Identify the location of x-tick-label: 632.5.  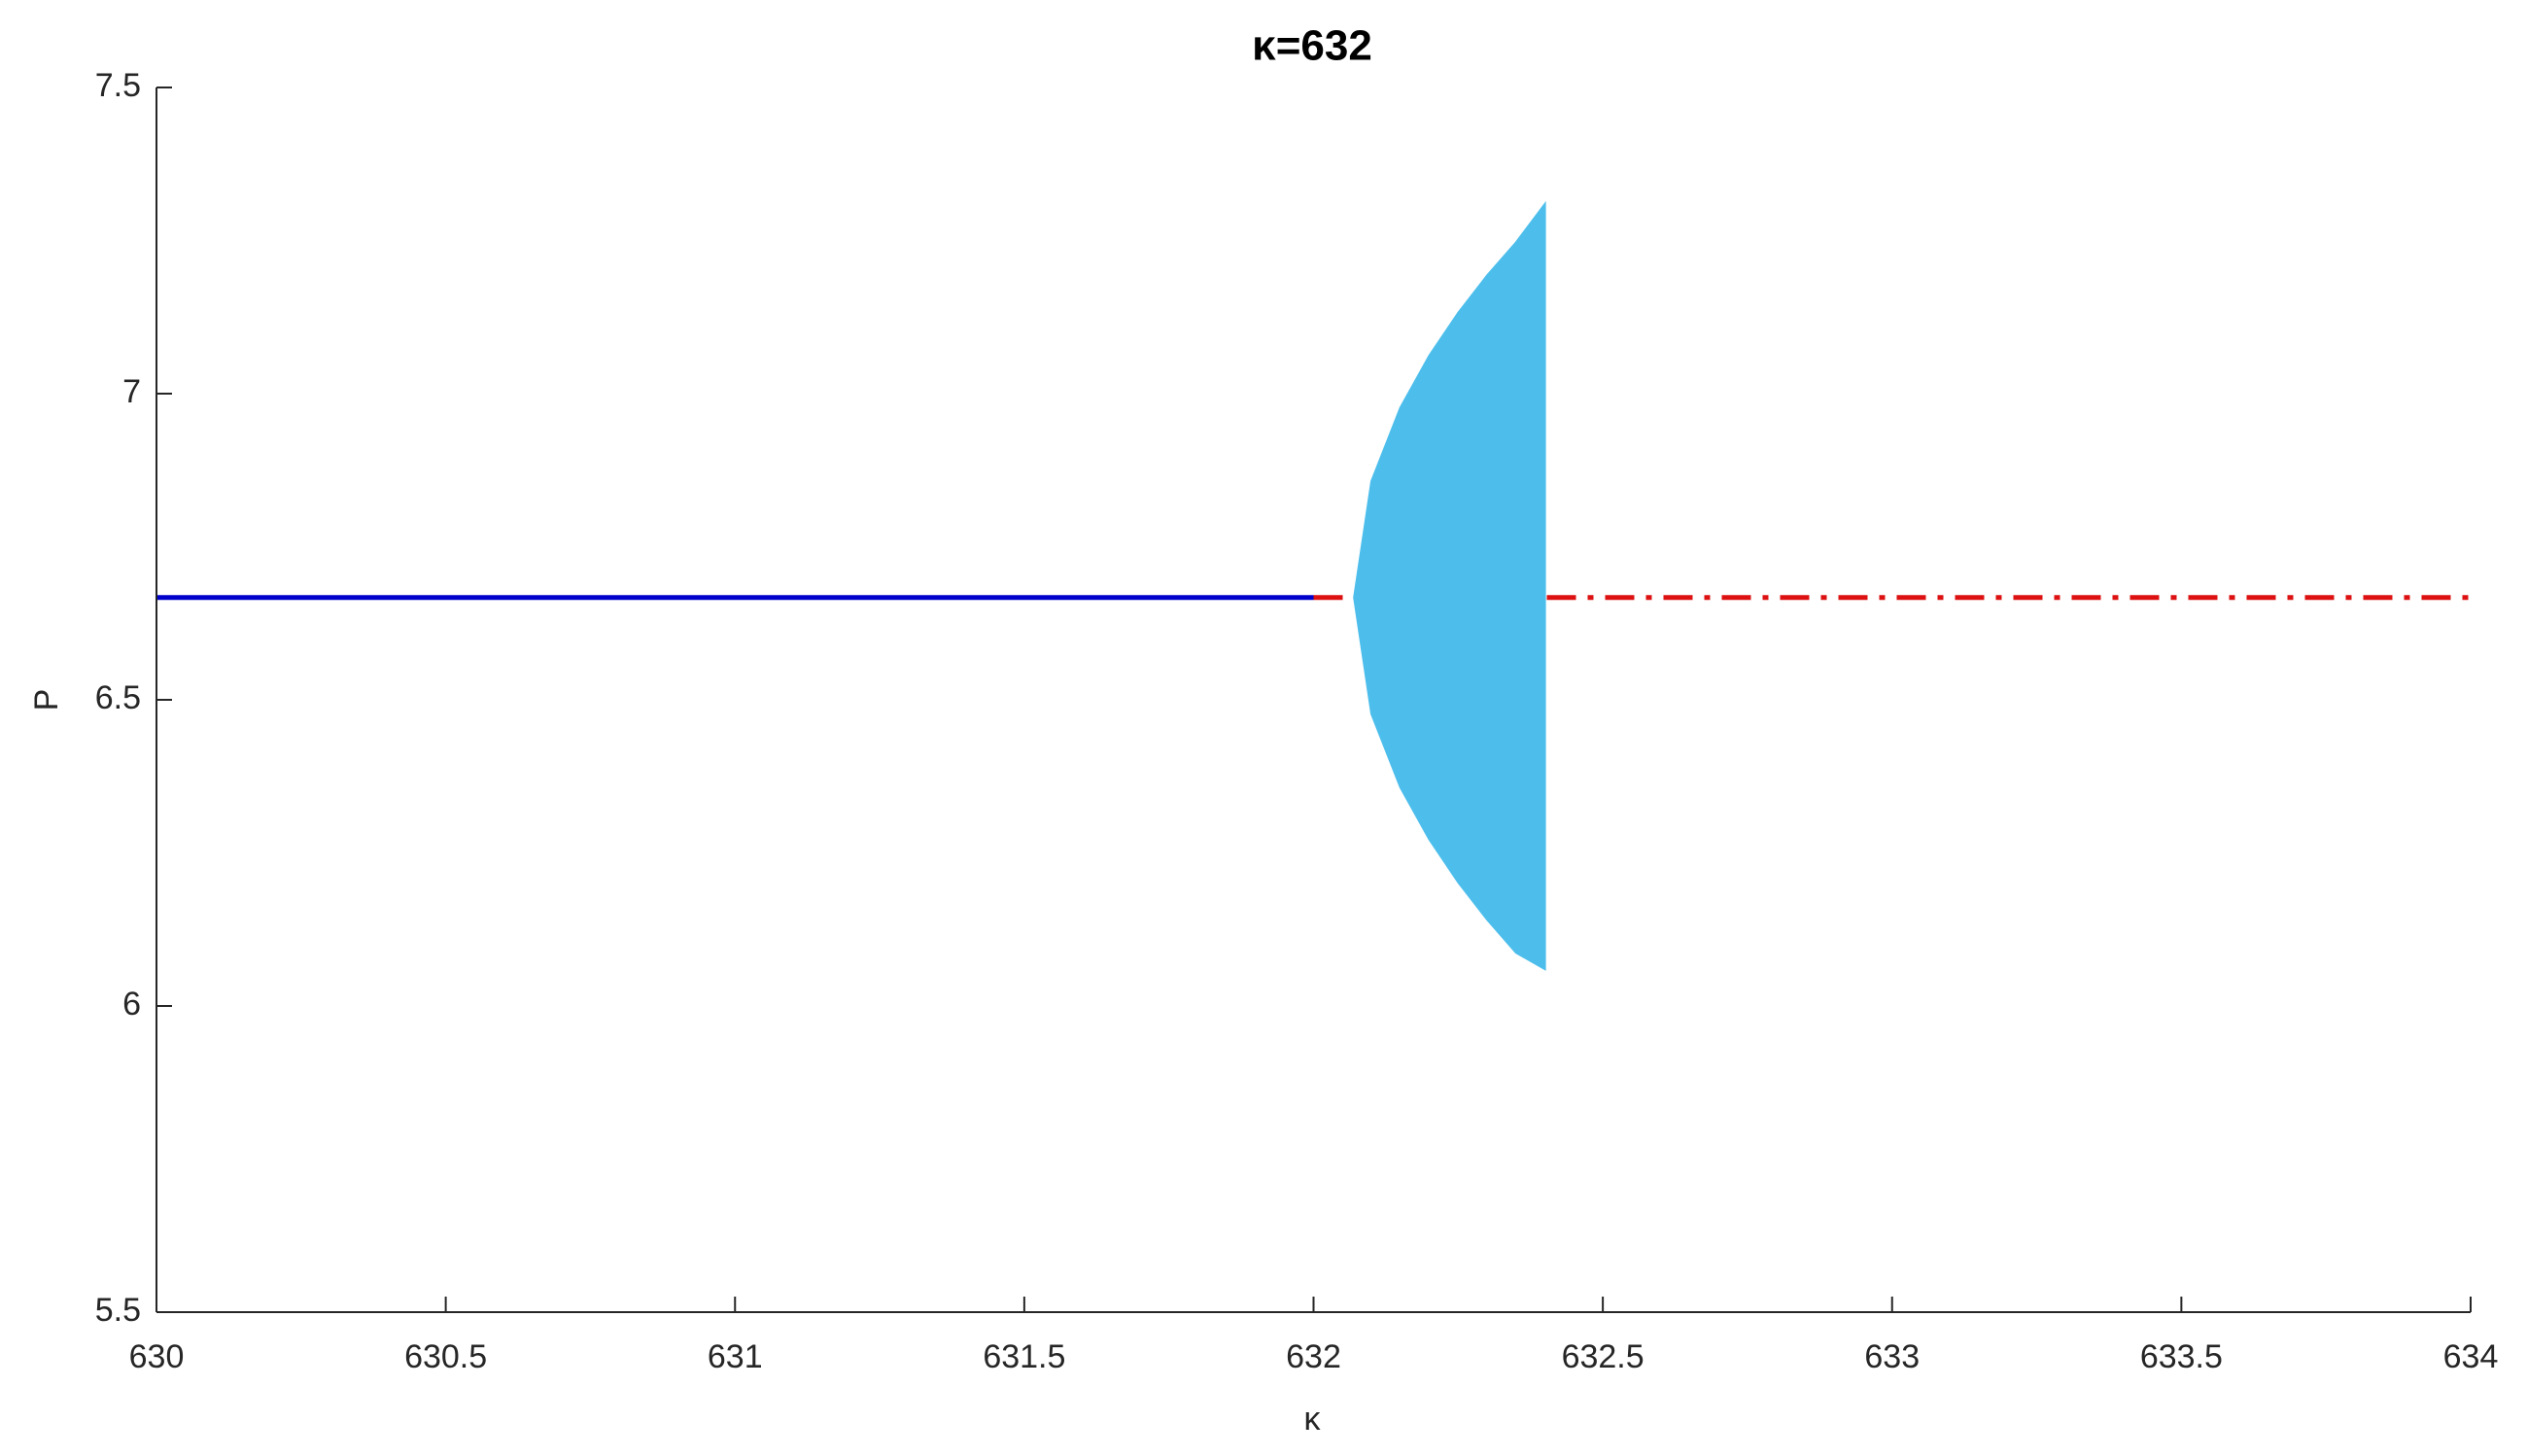
(1603, 1356).